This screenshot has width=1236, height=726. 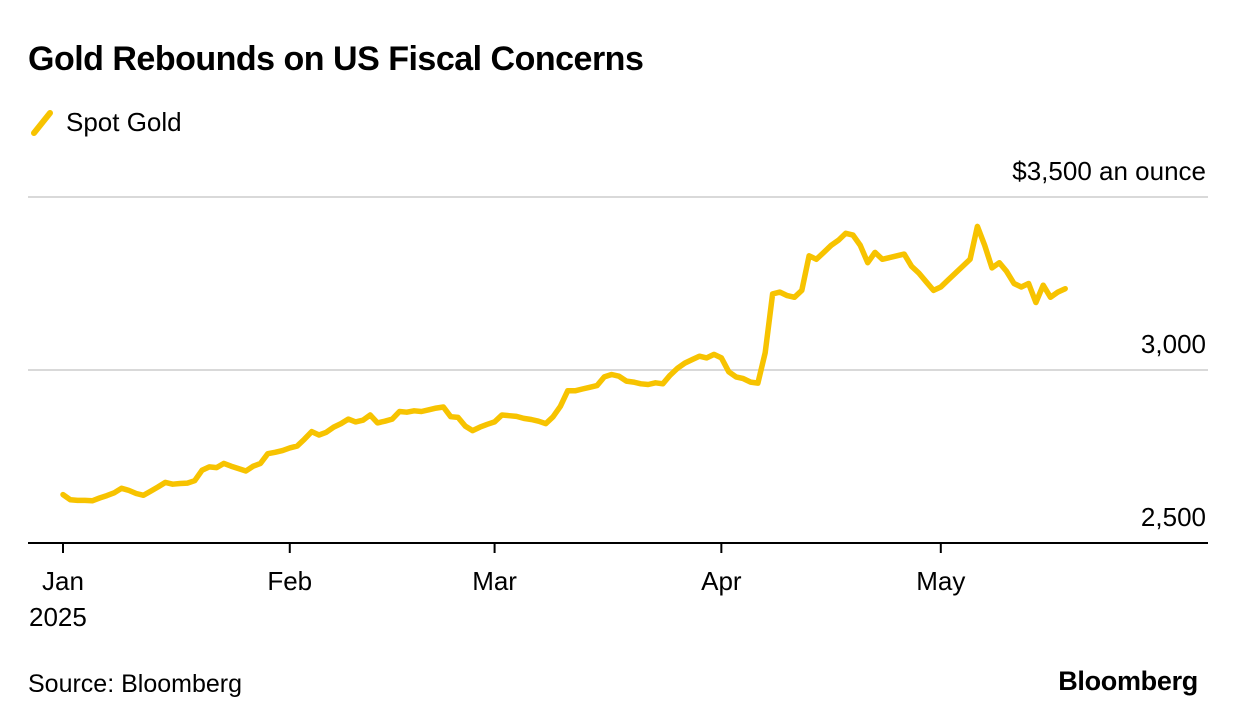 I want to click on x-tick-label-may: May, so click(x=940, y=581).